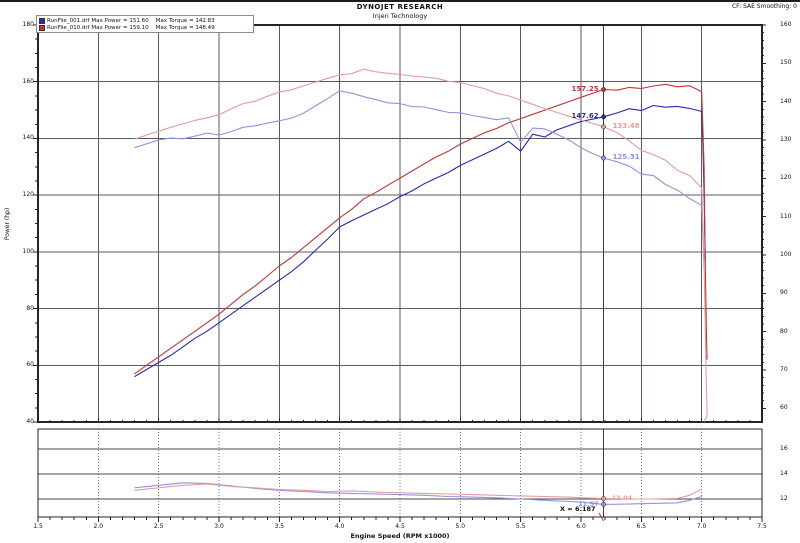 This screenshot has height=543, width=800. Describe the element at coordinates (28, 195) in the screenshot. I see `power-tick-label: 120` at that location.